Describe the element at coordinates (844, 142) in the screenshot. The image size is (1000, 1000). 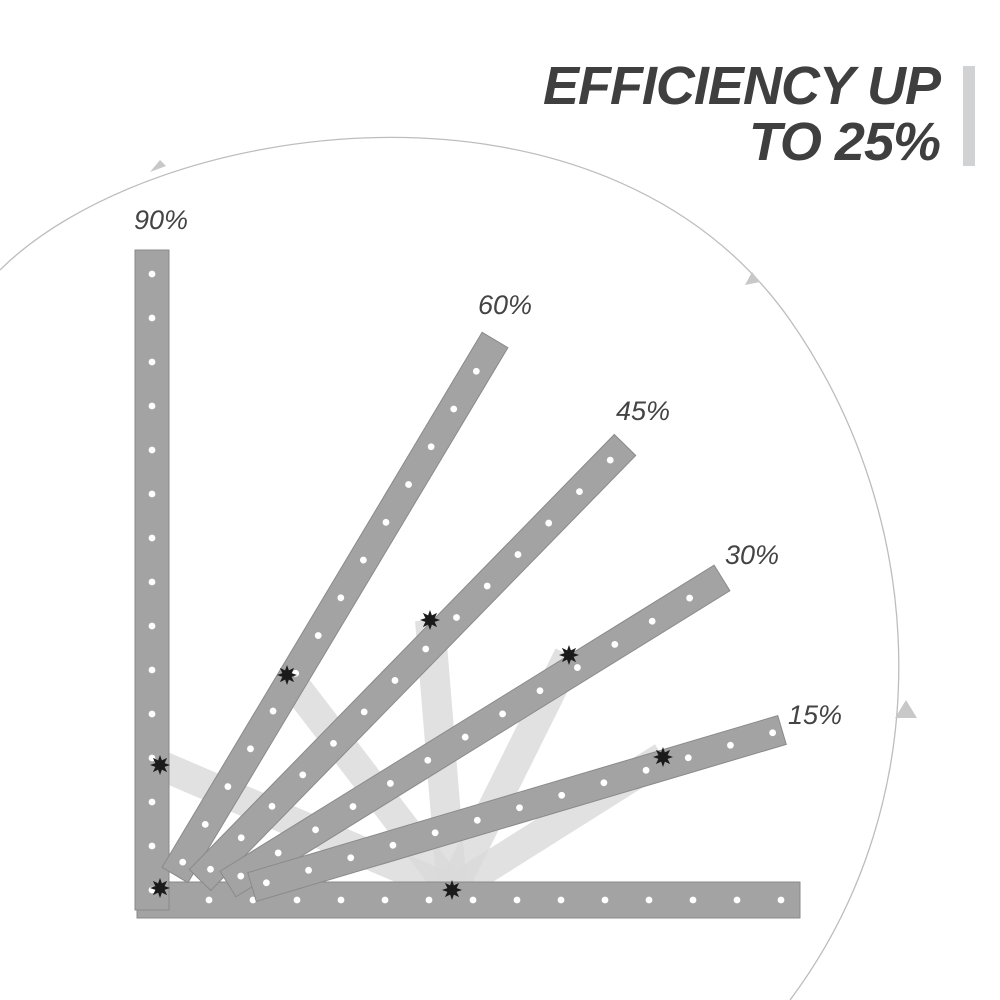
I see `headline-line-2: TO 25%` at that location.